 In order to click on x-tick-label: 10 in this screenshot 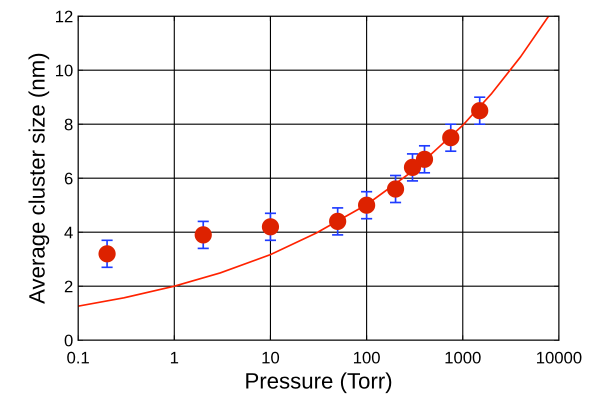, I will do `click(271, 358)`.